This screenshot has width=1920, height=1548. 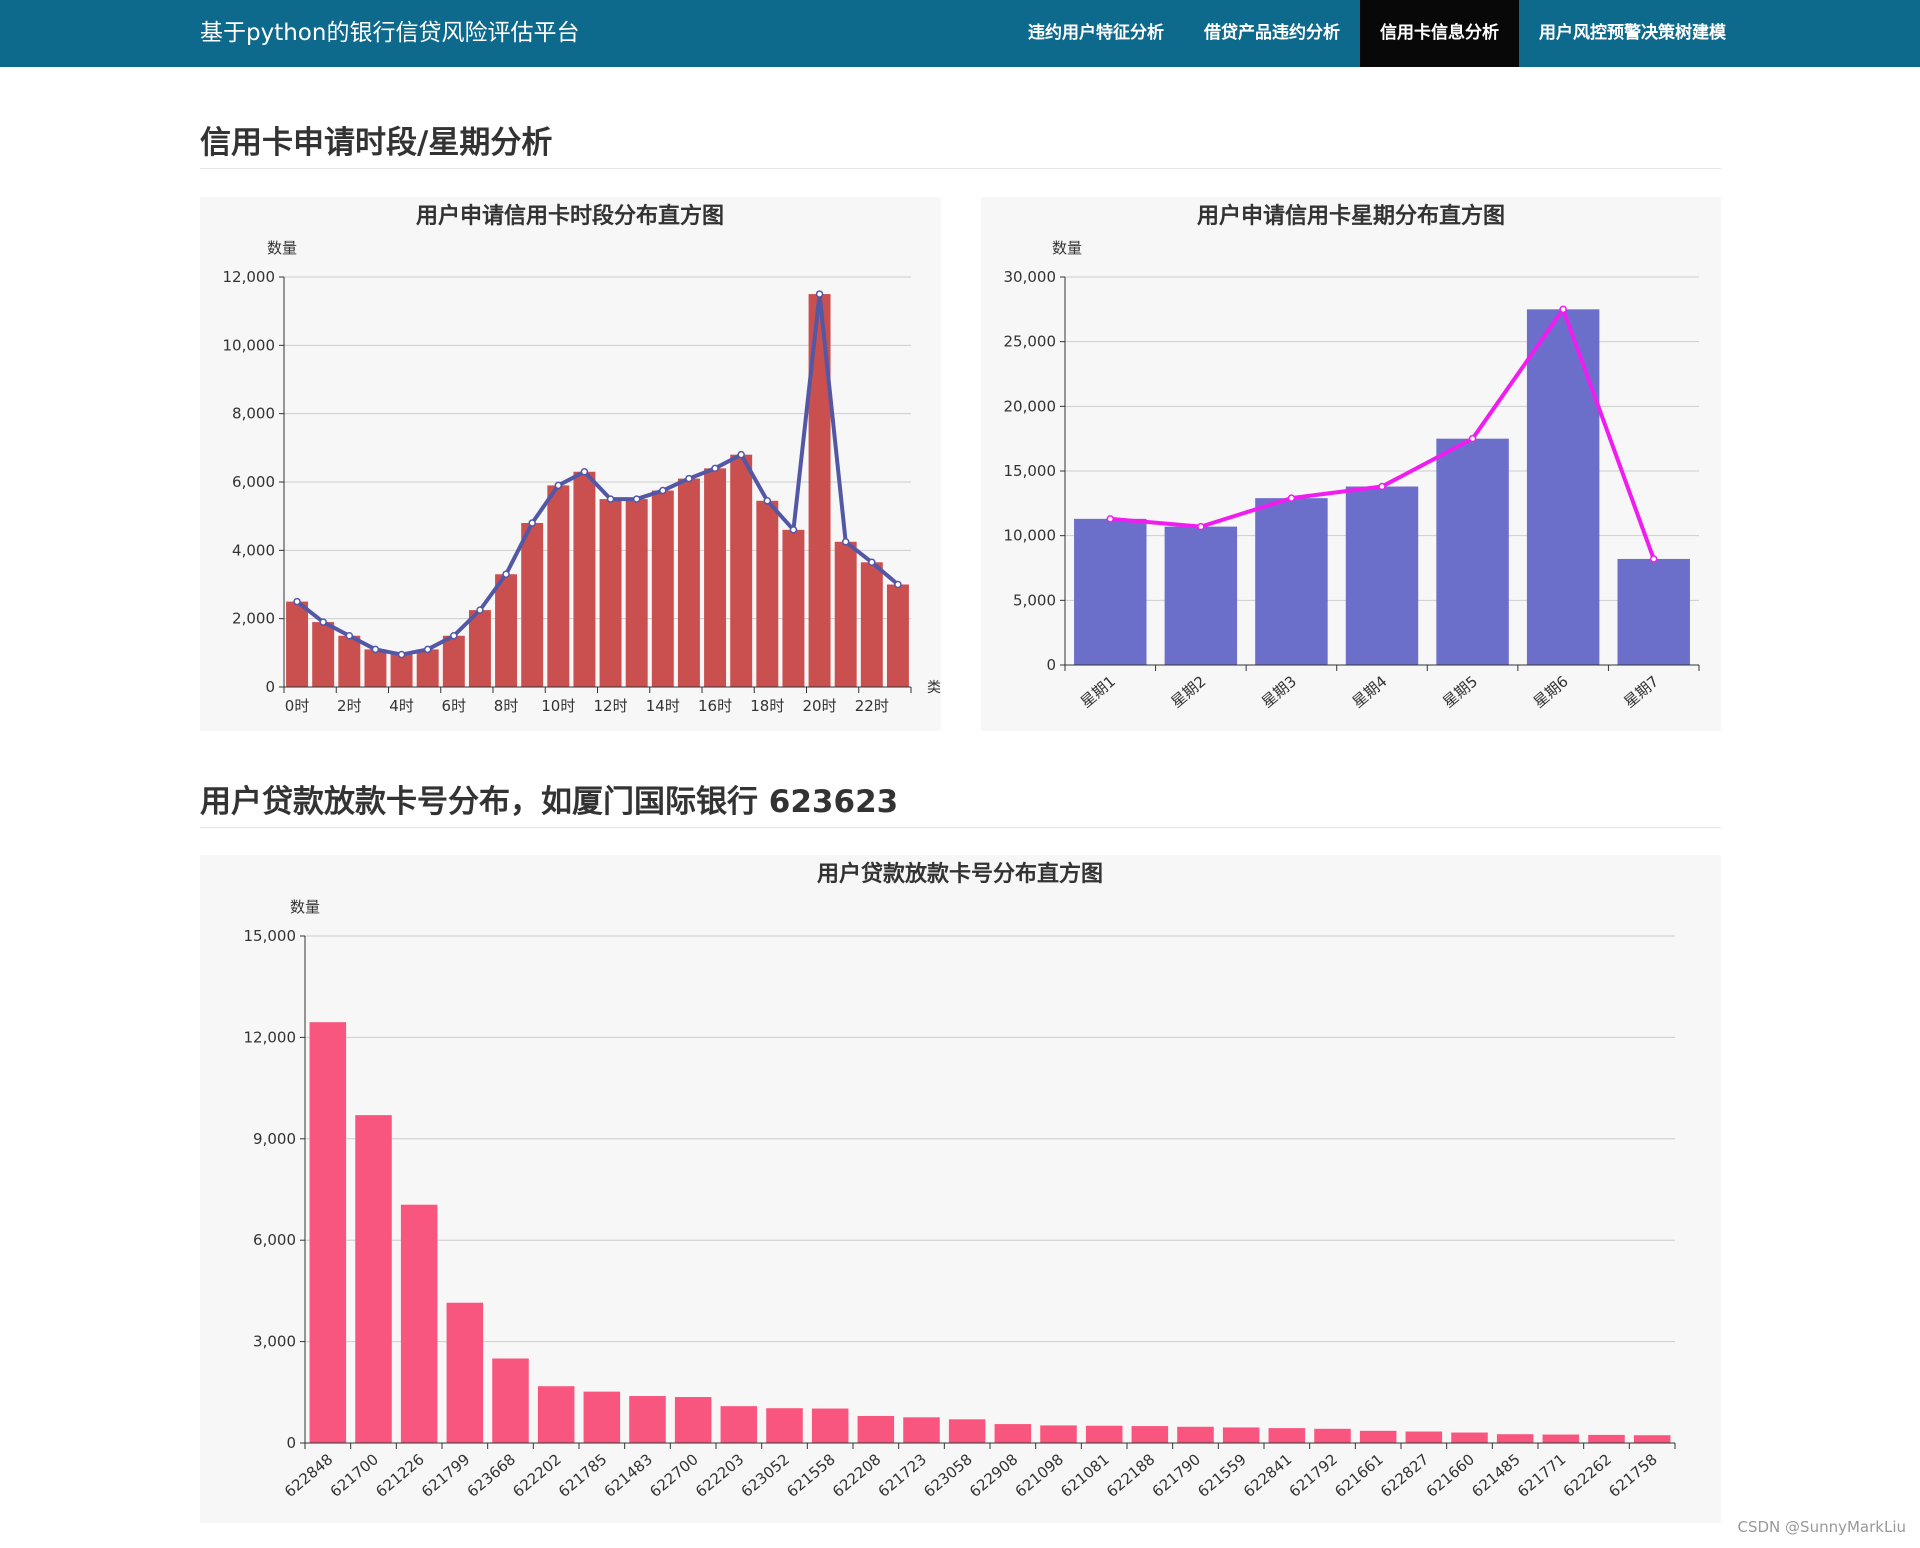 I want to click on x-tick-label: 622262, so click(x=1587, y=1475).